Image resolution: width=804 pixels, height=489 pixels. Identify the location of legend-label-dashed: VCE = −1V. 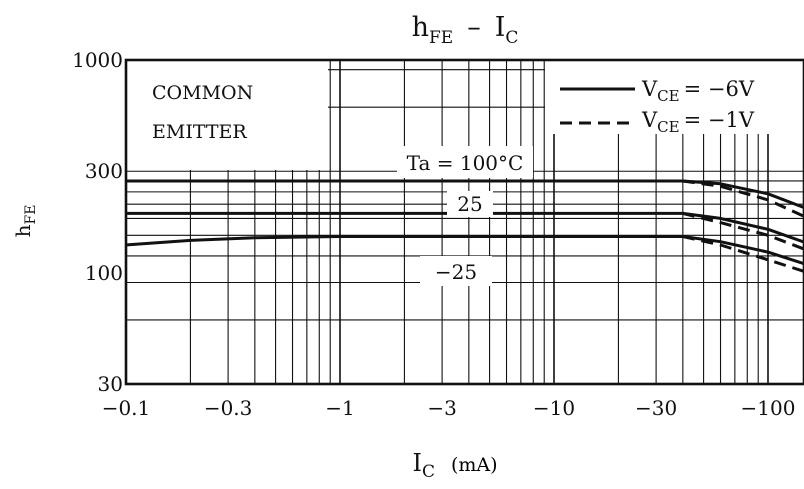
(698, 122).